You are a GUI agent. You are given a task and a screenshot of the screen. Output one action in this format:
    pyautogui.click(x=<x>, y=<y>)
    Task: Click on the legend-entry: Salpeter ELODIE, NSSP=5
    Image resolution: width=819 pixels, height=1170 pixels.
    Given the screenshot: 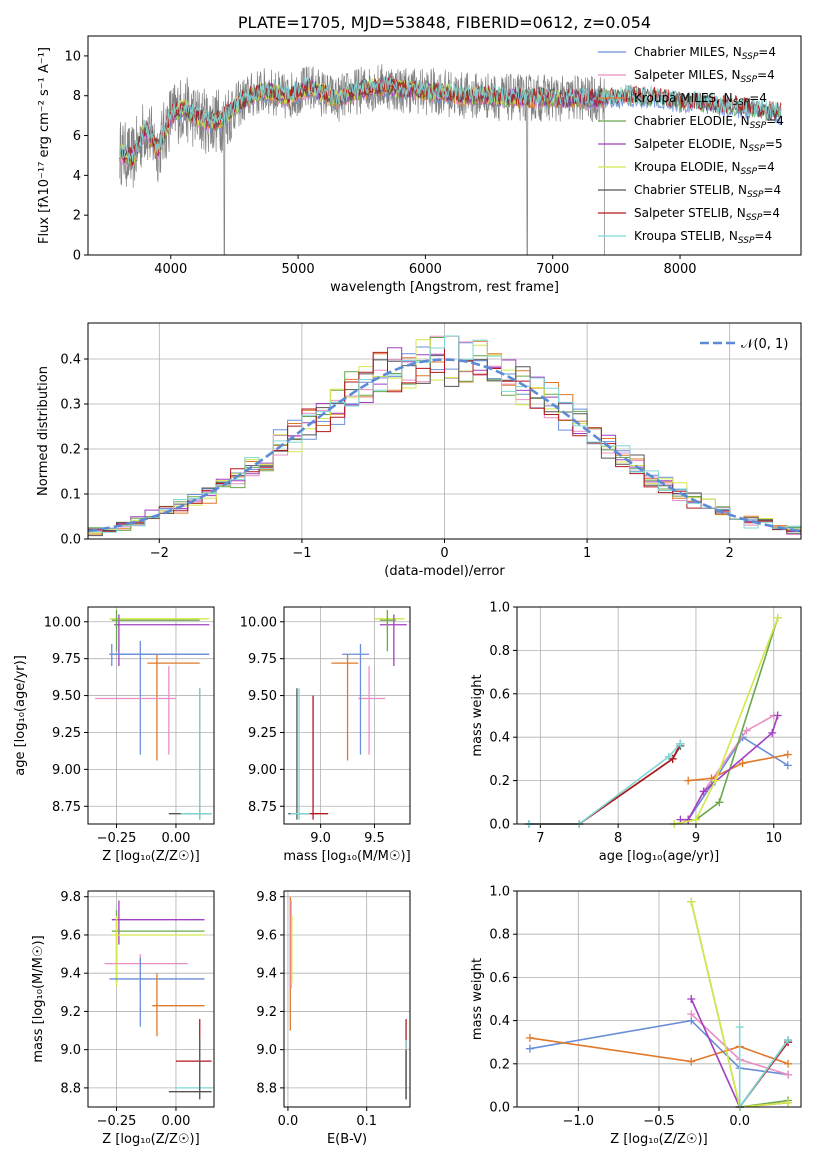 What is the action you would take?
    pyautogui.click(x=708, y=145)
    